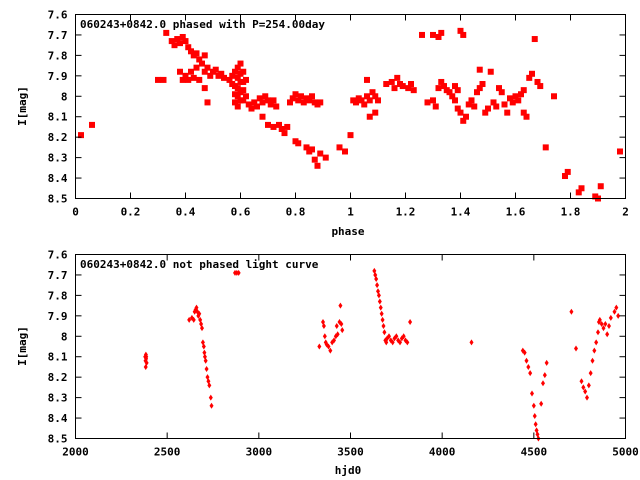 The width and height of the screenshot is (640, 480). Describe the element at coordinates (461, 212) in the screenshot. I see `phased-x-tick-label: 1.4` at that location.